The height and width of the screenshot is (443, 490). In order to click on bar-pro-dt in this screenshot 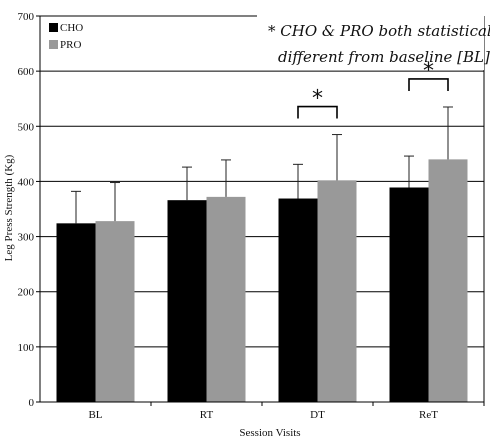, I will do `click(337, 291)`.